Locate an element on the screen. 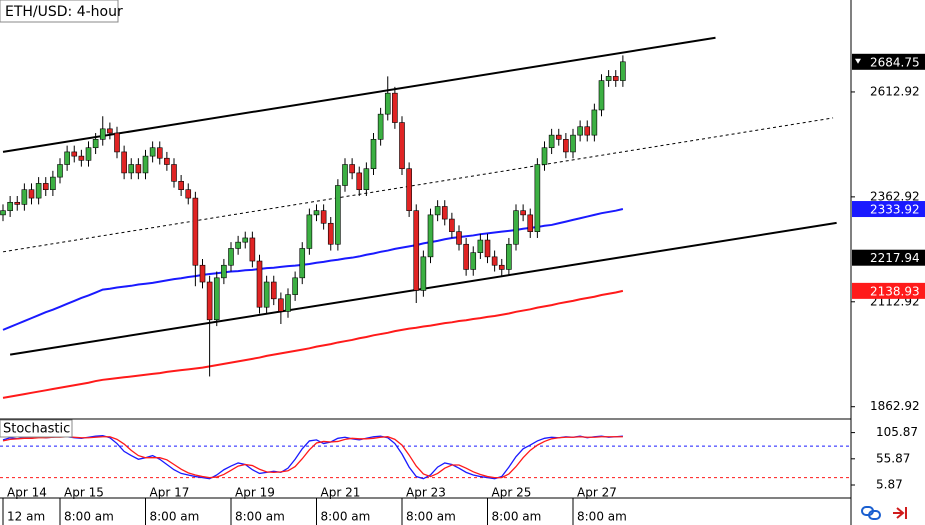 Image resolution: width=925 pixels, height=525 pixels. title-box is located at coordinates (59, 11).